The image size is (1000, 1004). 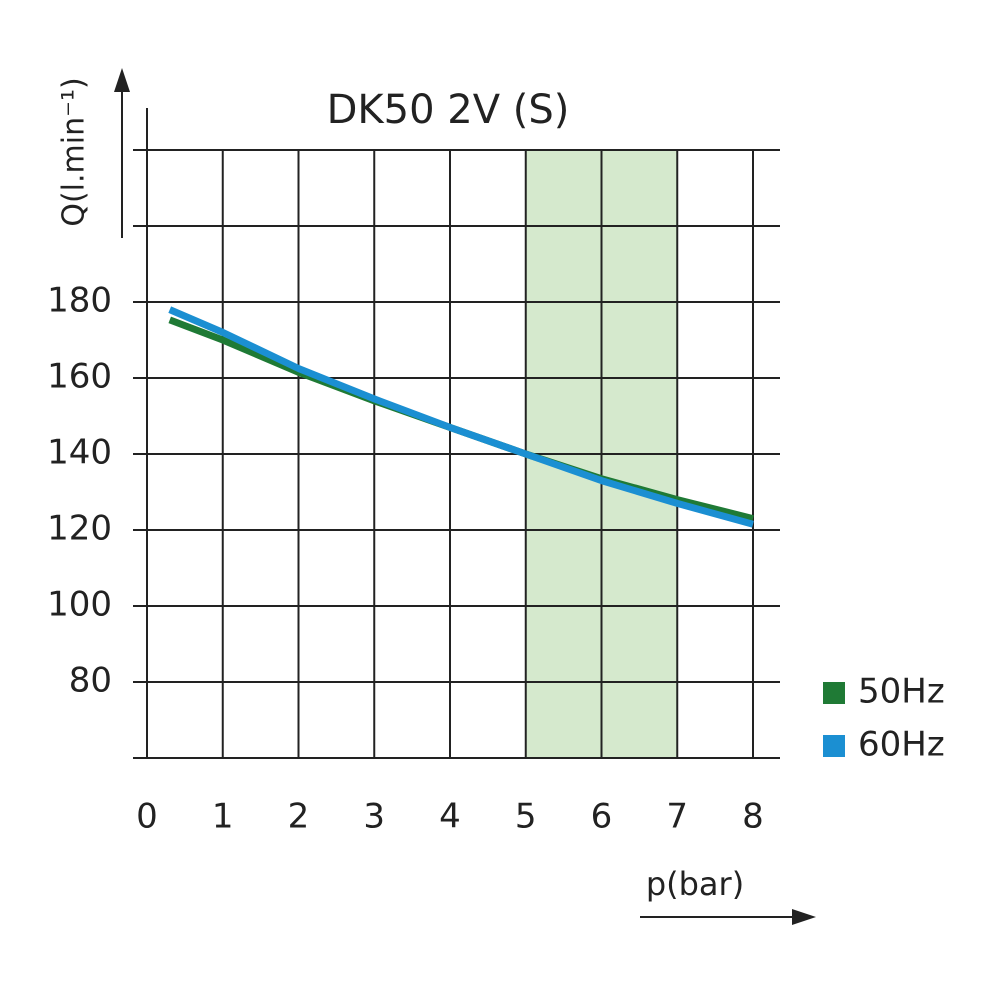 What do you see at coordinates (450, 817) in the screenshot?
I see `x-tick-label: 4` at bounding box center [450, 817].